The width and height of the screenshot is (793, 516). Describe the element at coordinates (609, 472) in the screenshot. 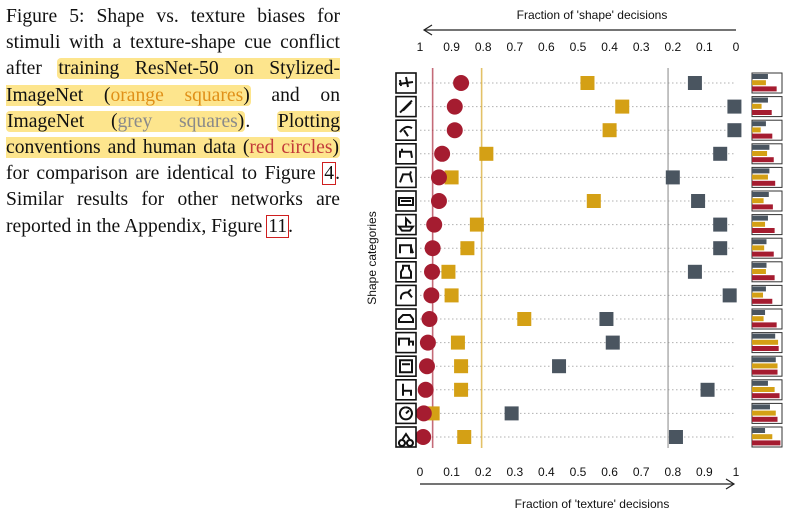

I see `bottom-tick-label: 0.6` at that location.